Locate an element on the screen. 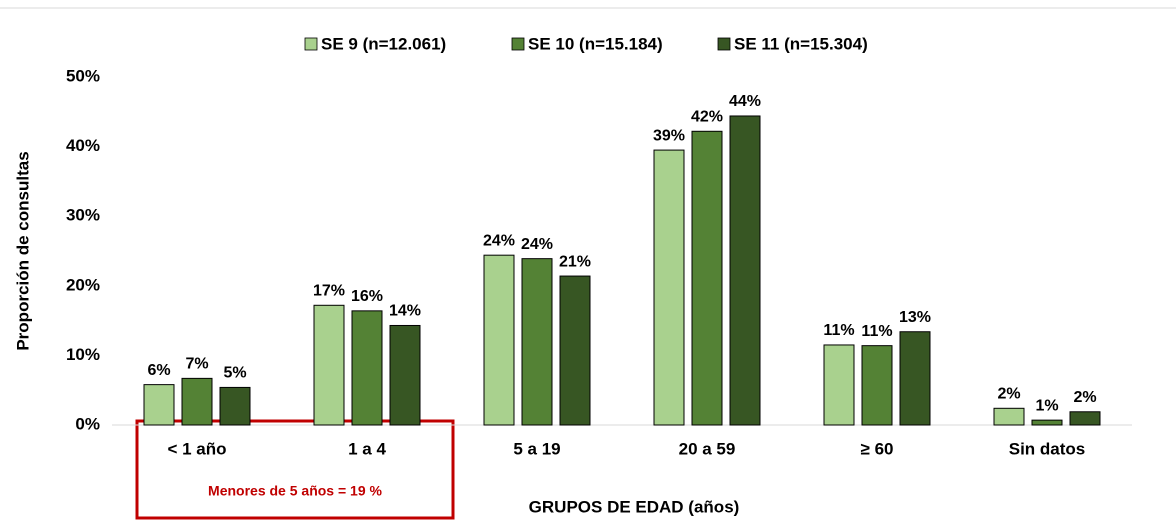  value-label: 13% is located at coordinates (915, 317).